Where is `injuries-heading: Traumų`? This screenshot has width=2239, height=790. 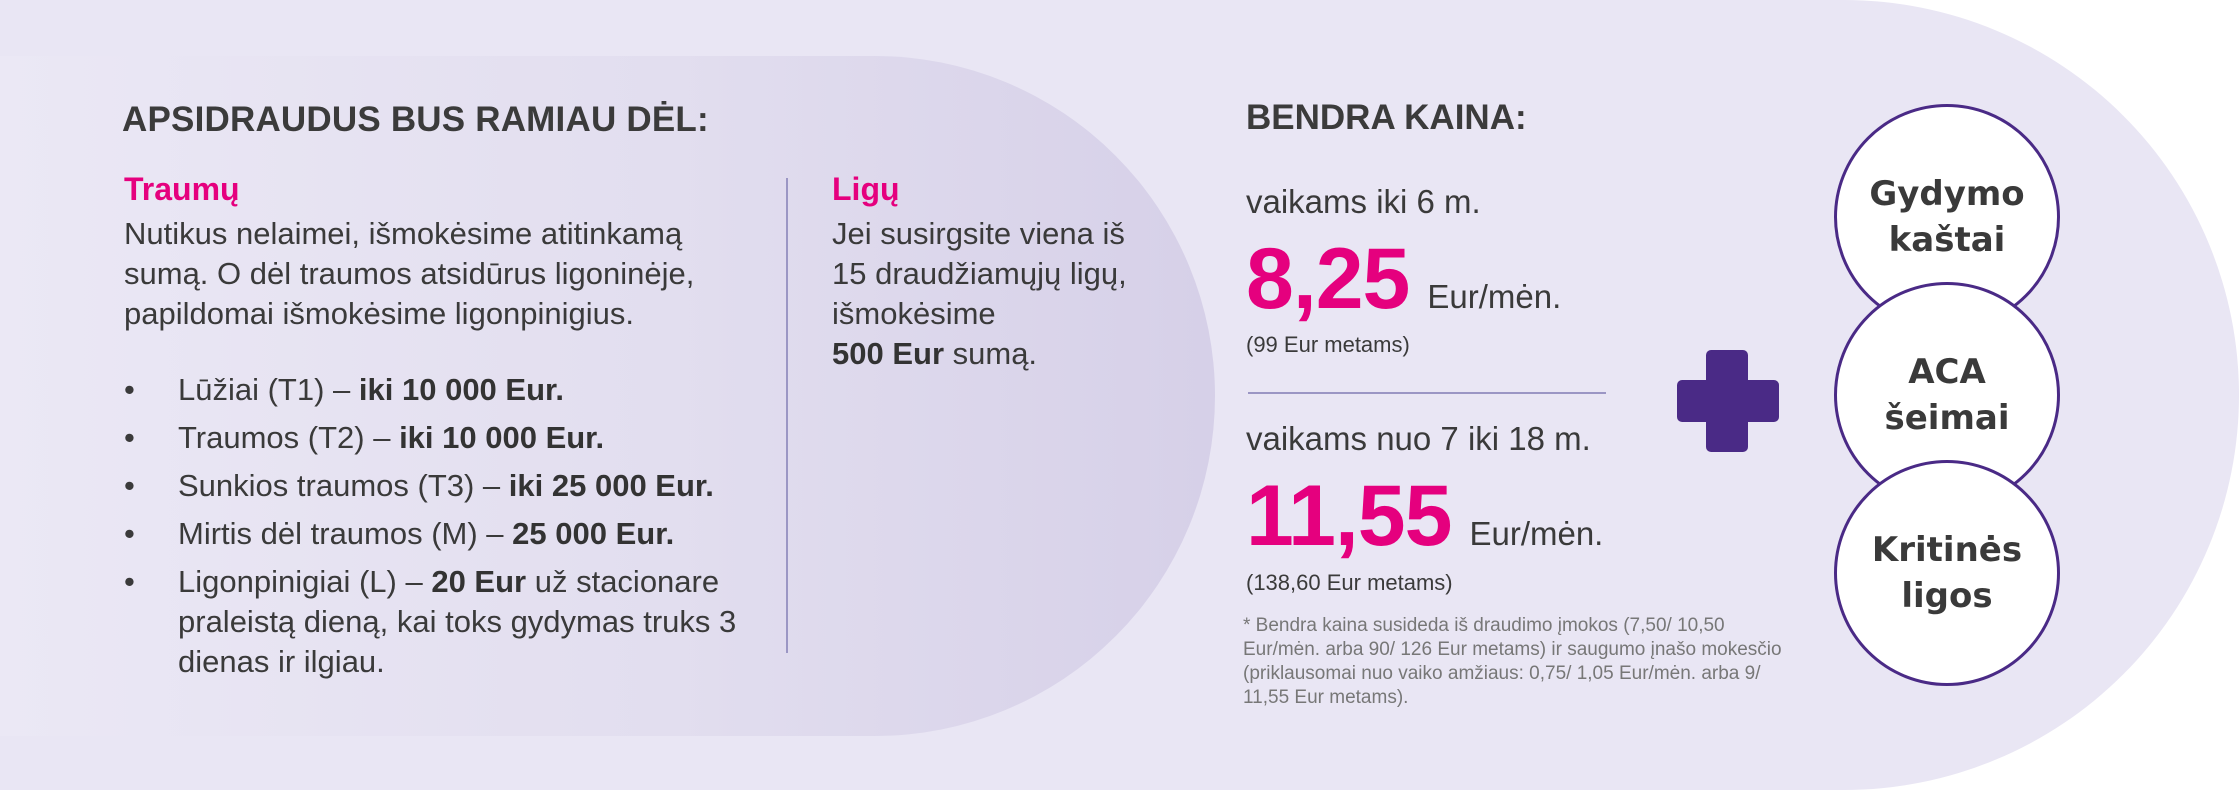 injuries-heading: Traumų is located at coordinates (182, 189).